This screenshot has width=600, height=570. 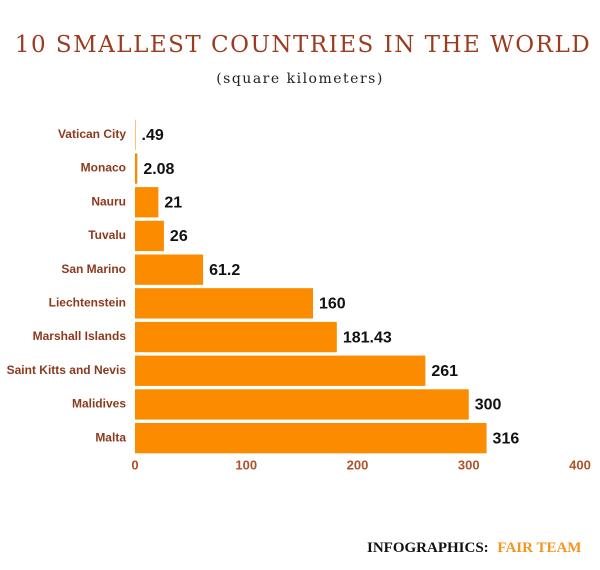 I want to click on footer-brand: FAIR TEAM, so click(x=539, y=548).